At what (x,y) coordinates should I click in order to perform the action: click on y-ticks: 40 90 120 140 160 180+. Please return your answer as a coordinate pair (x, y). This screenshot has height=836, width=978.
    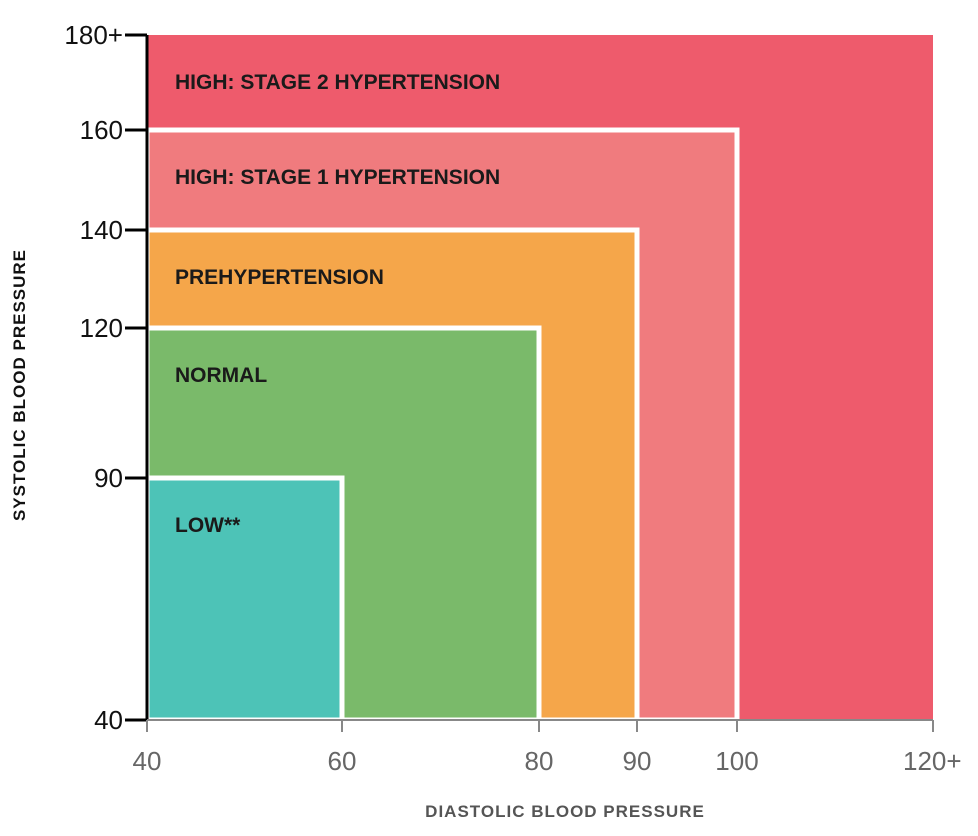
    Looking at the image, I should click on (105, 377).